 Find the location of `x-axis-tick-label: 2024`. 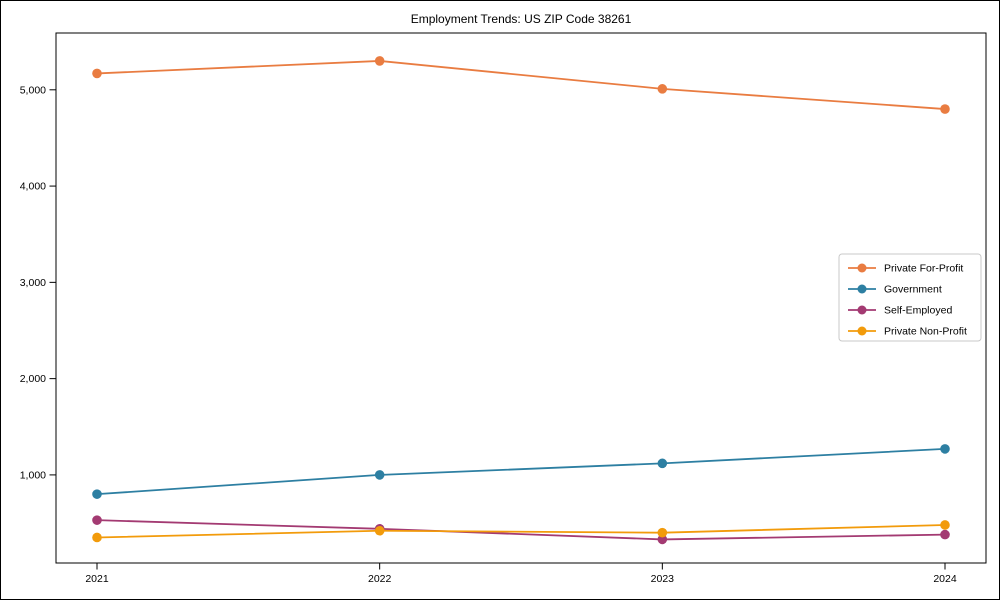

x-axis-tick-label: 2024 is located at coordinates (945, 579).